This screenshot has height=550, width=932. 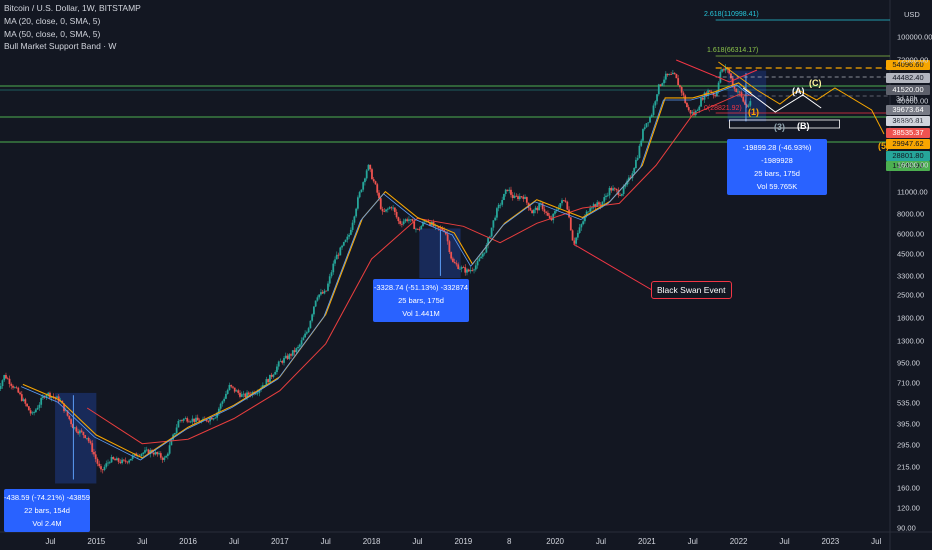 I want to click on price-tag-7: 29947.62, so click(x=908, y=144).